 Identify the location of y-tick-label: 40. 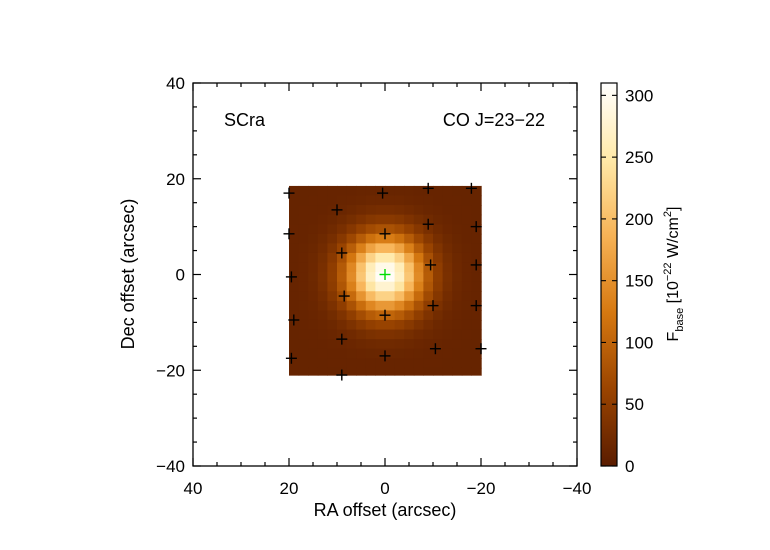
(175, 83).